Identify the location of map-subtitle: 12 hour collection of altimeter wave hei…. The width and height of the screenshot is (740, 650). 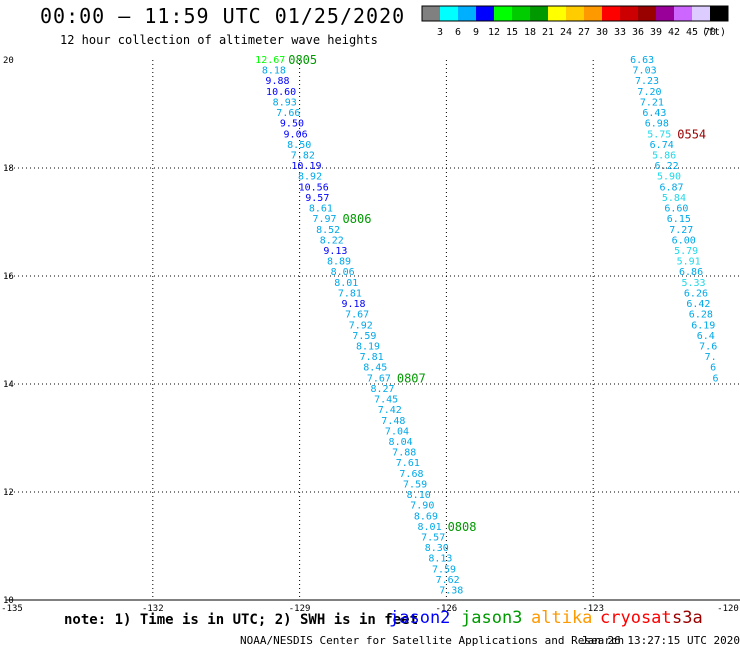
(219, 40).